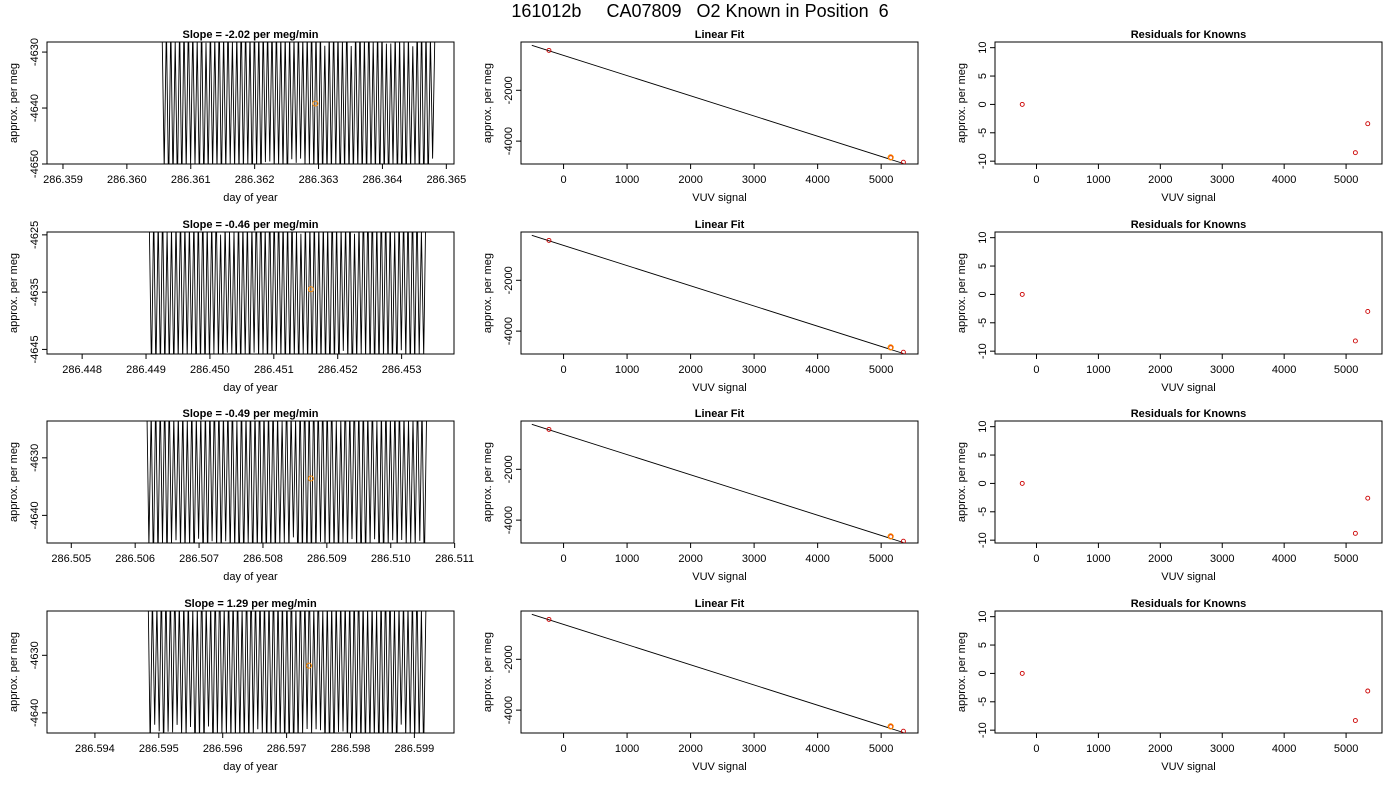 This screenshot has width=1400, height=800. Describe the element at coordinates (415, 749) in the screenshot. I see `x-tick-label: 286.599` at that location.